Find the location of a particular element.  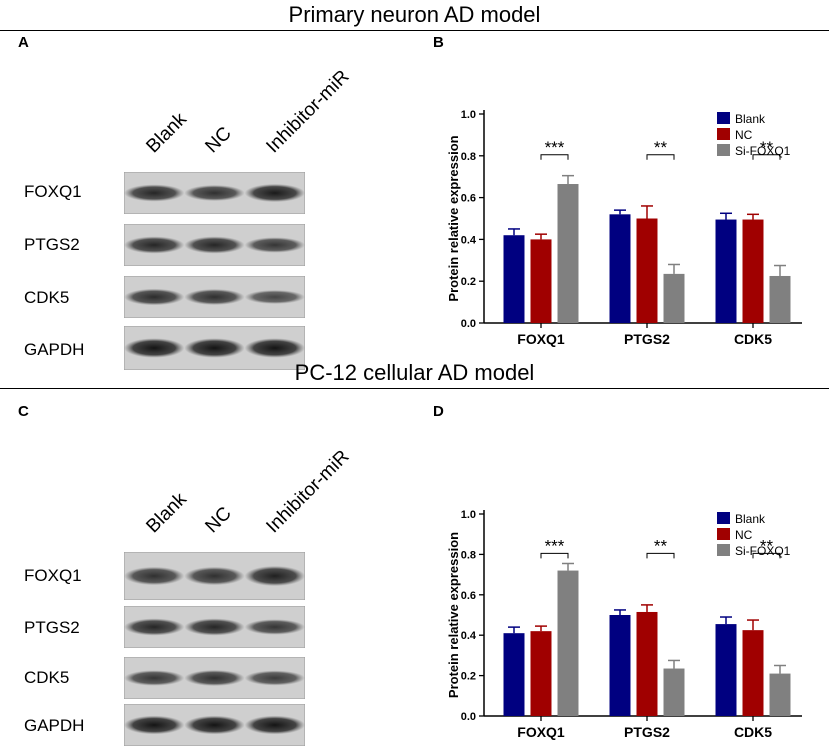

blot-a-lane-label-nc: NC is located at coordinates (218, 140).